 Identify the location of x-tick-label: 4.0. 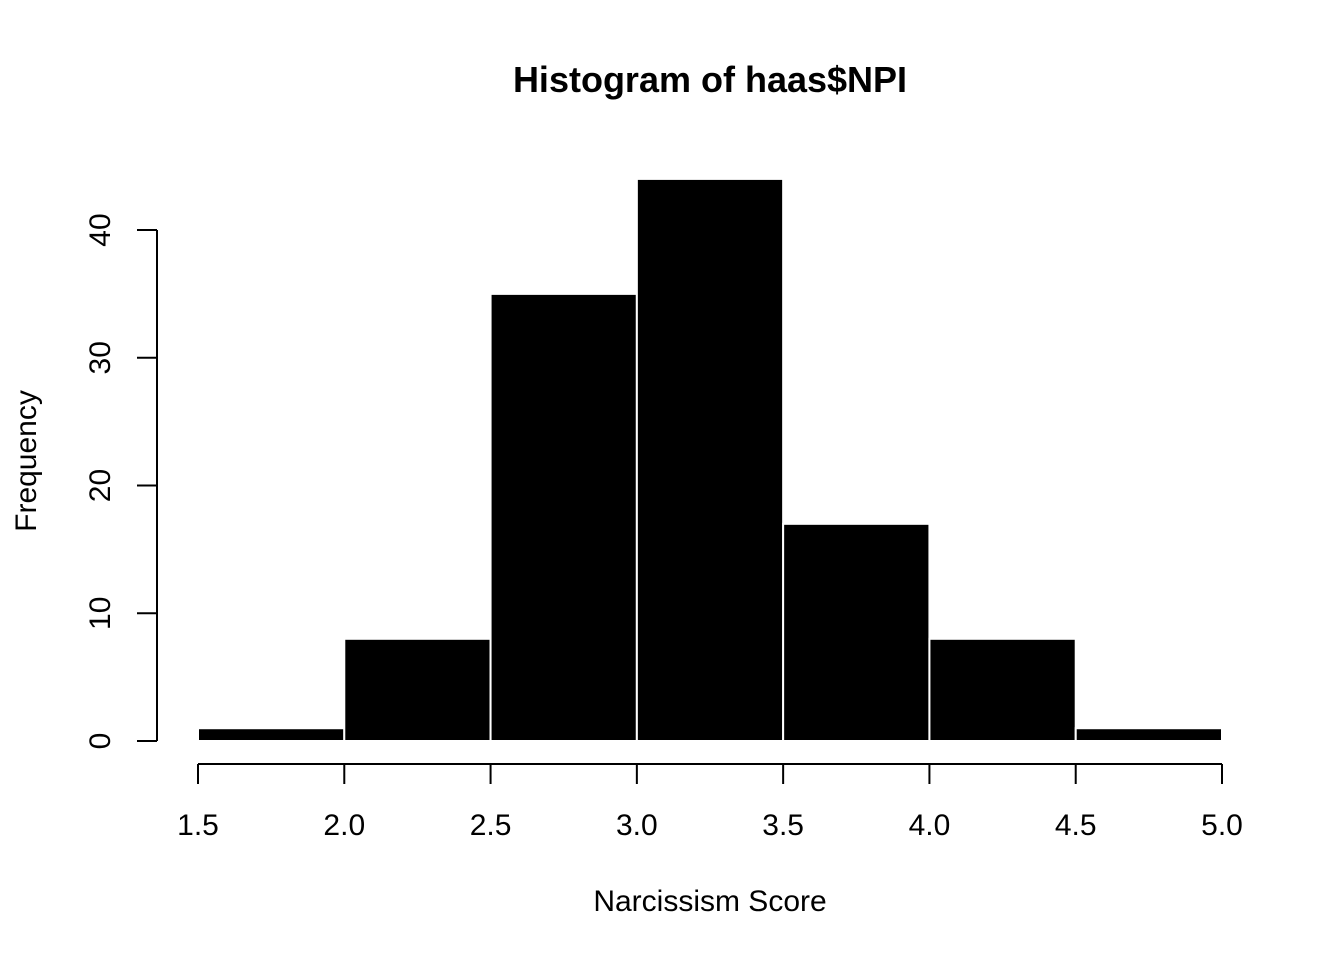
(930, 825).